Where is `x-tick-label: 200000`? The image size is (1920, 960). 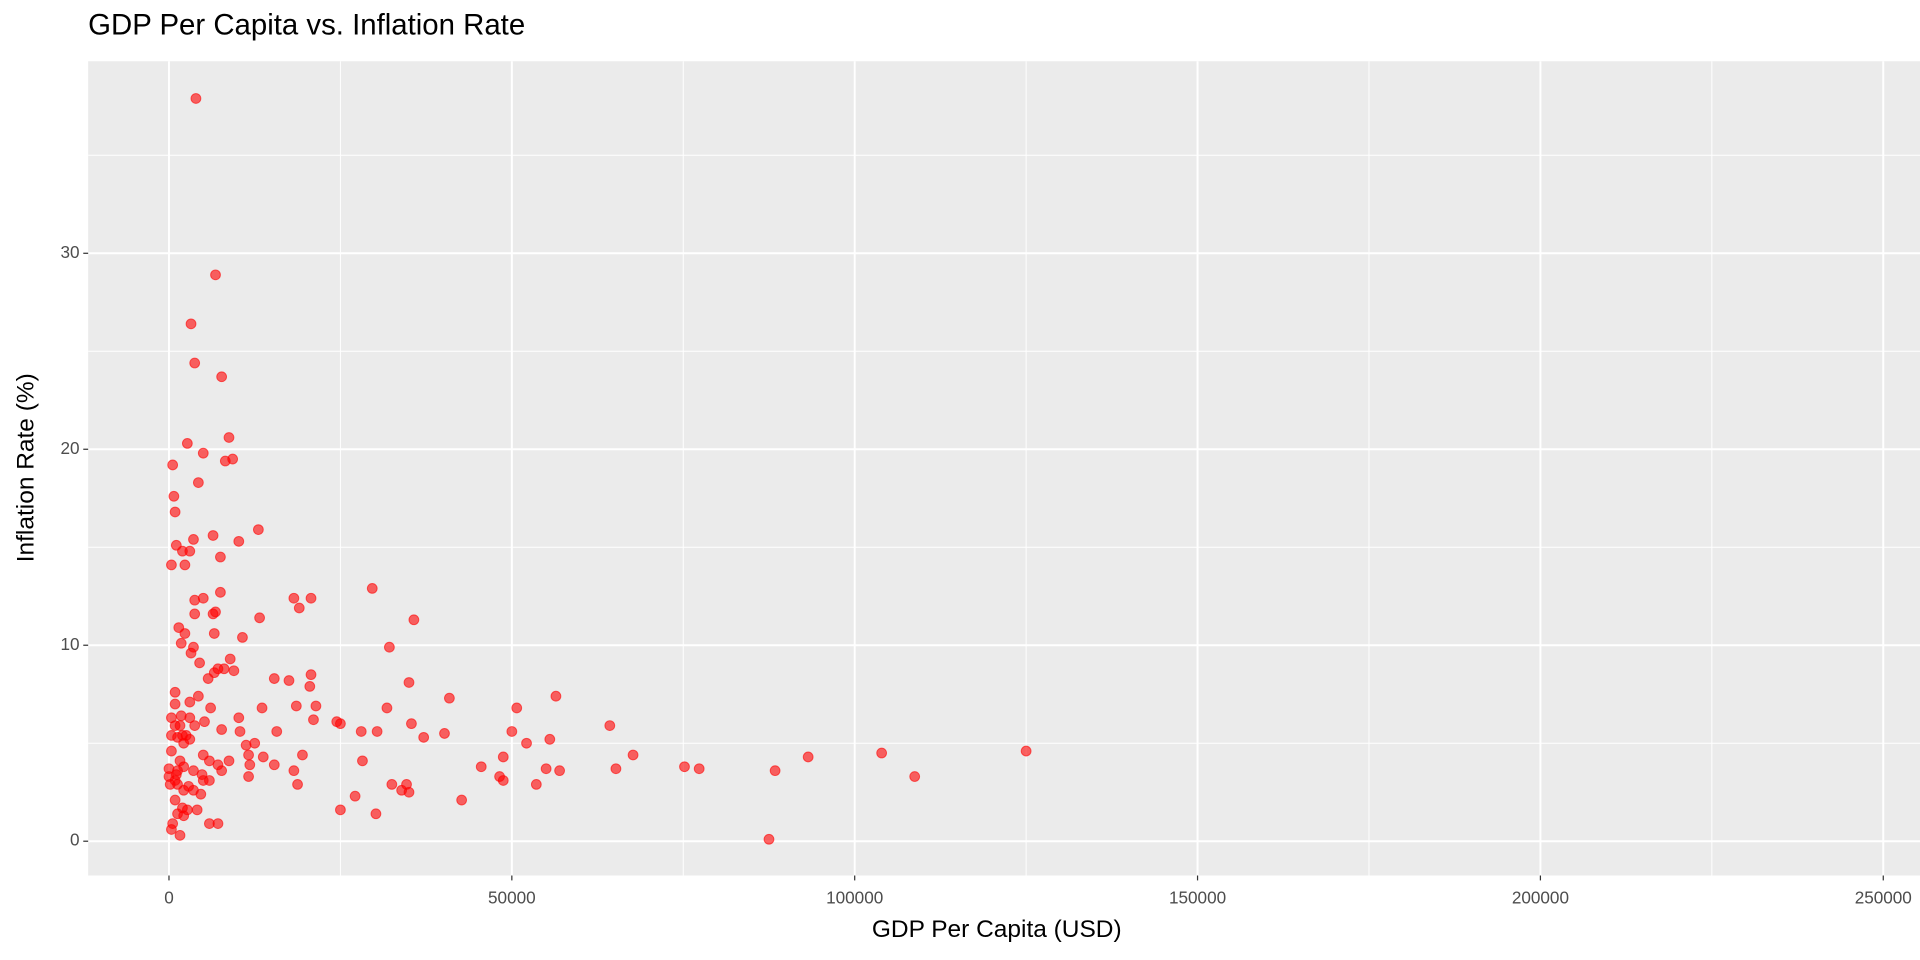
x-tick-label: 200000 is located at coordinates (1540, 897).